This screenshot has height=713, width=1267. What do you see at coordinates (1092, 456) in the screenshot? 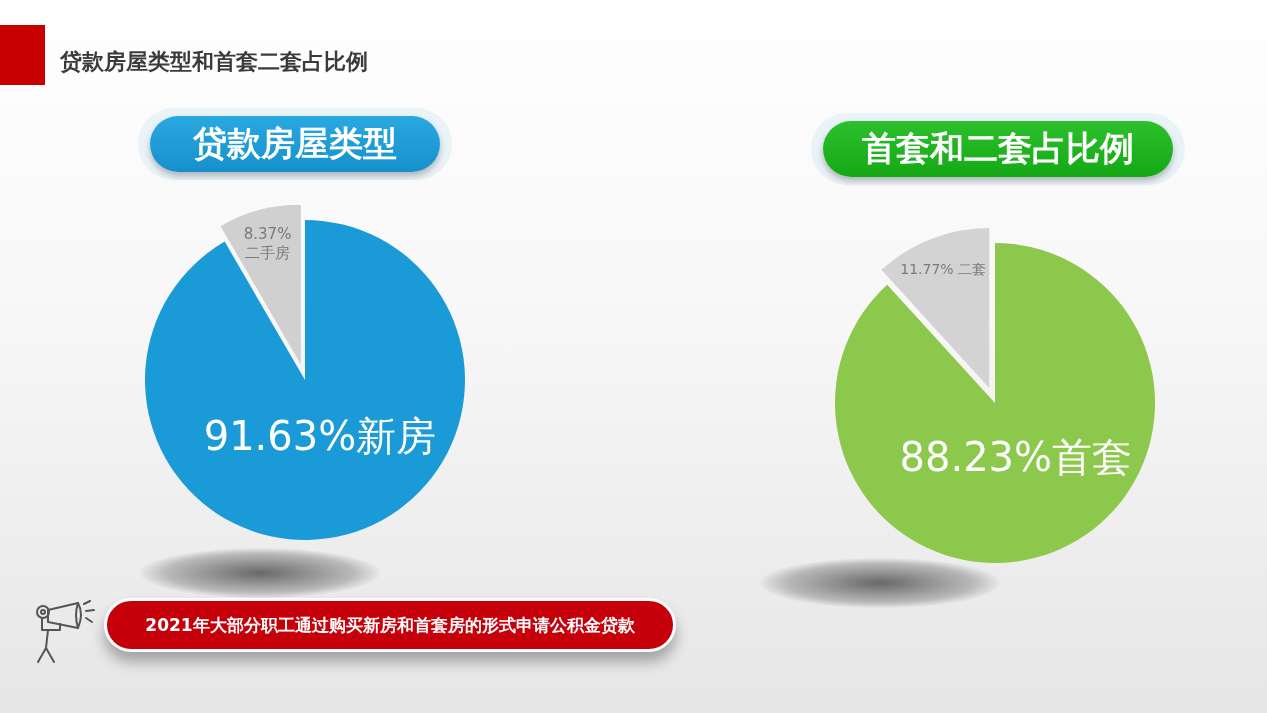
I see `slice-label: 首套` at bounding box center [1092, 456].